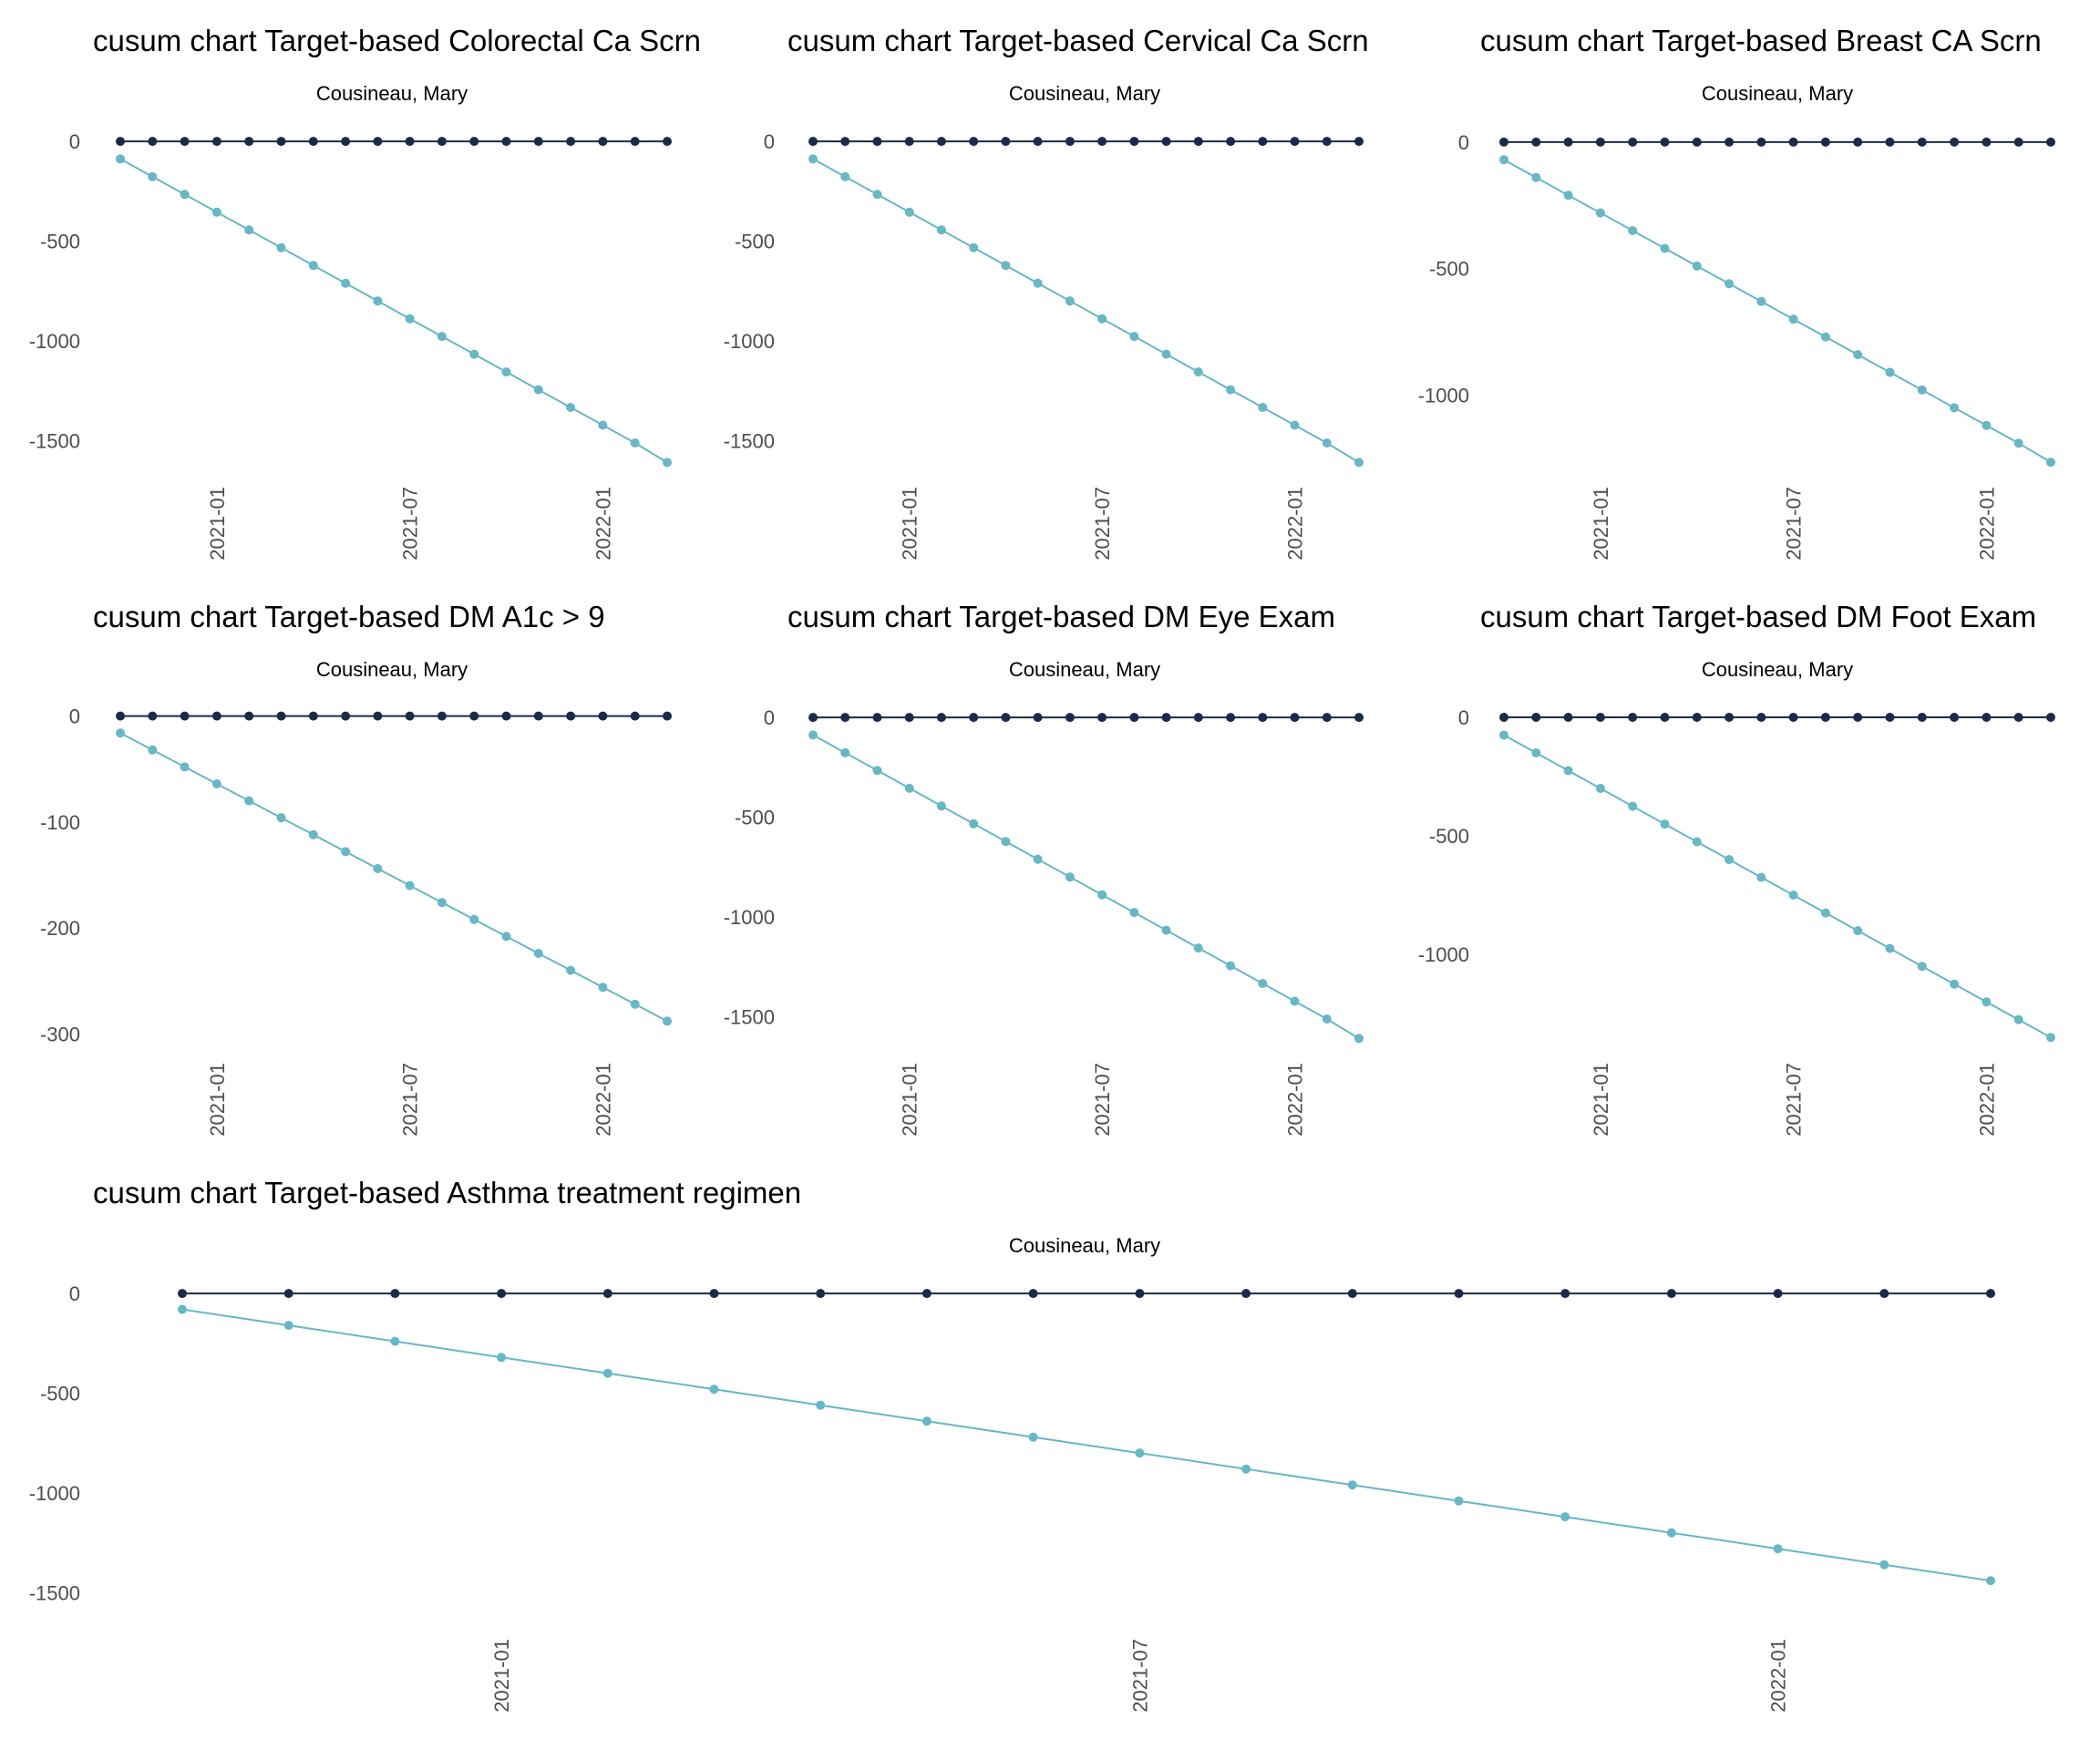  I want to click on chart-title: cusum chart Target-based DM Eye Exam, so click(1061, 617).